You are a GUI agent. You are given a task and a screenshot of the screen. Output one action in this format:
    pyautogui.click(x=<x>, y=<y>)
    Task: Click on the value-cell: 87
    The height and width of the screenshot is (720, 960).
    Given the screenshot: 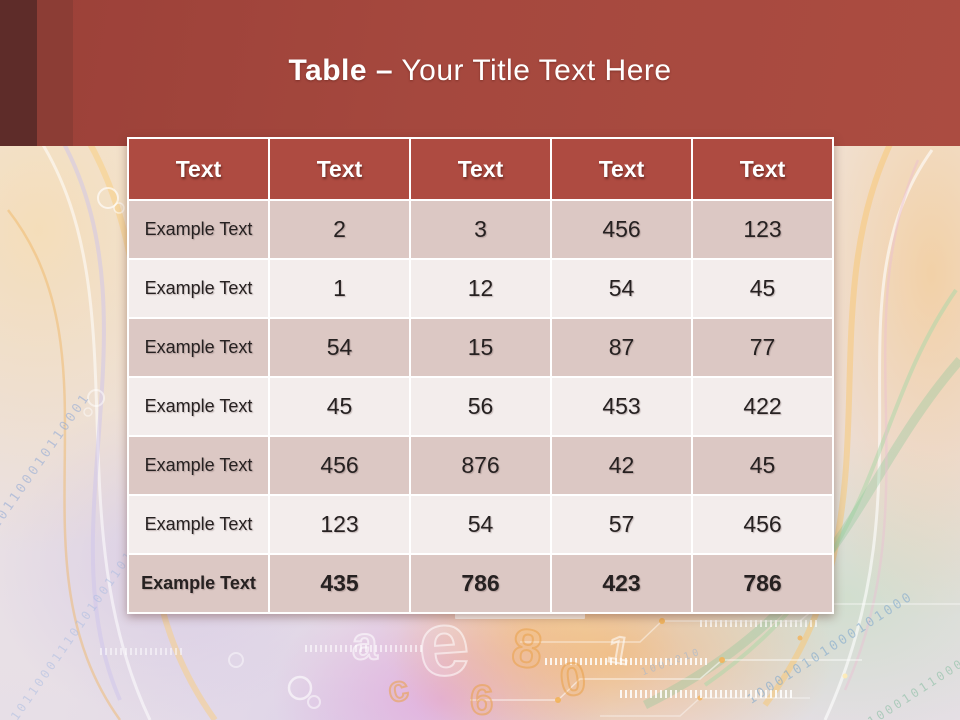 What is the action you would take?
    pyautogui.click(x=621, y=347)
    